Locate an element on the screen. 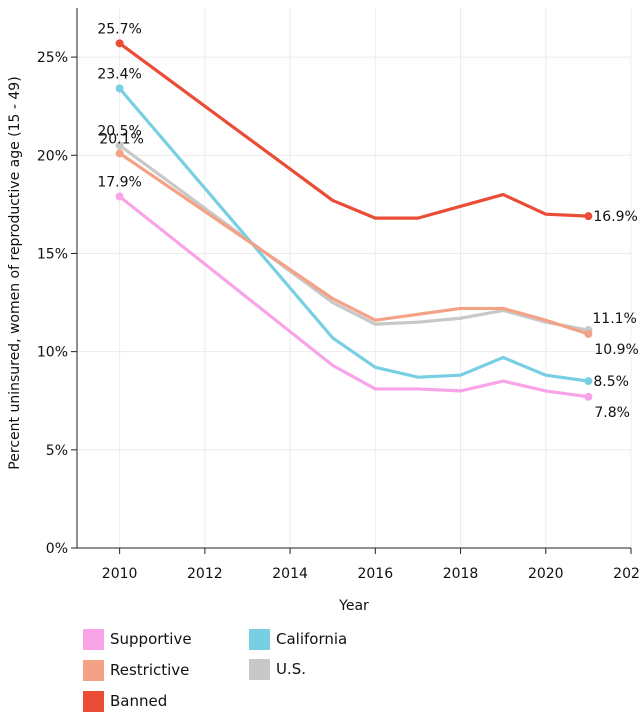 This screenshot has width=639, height=715. legend-item-us: U.S. is located at coordinates (277, 669).